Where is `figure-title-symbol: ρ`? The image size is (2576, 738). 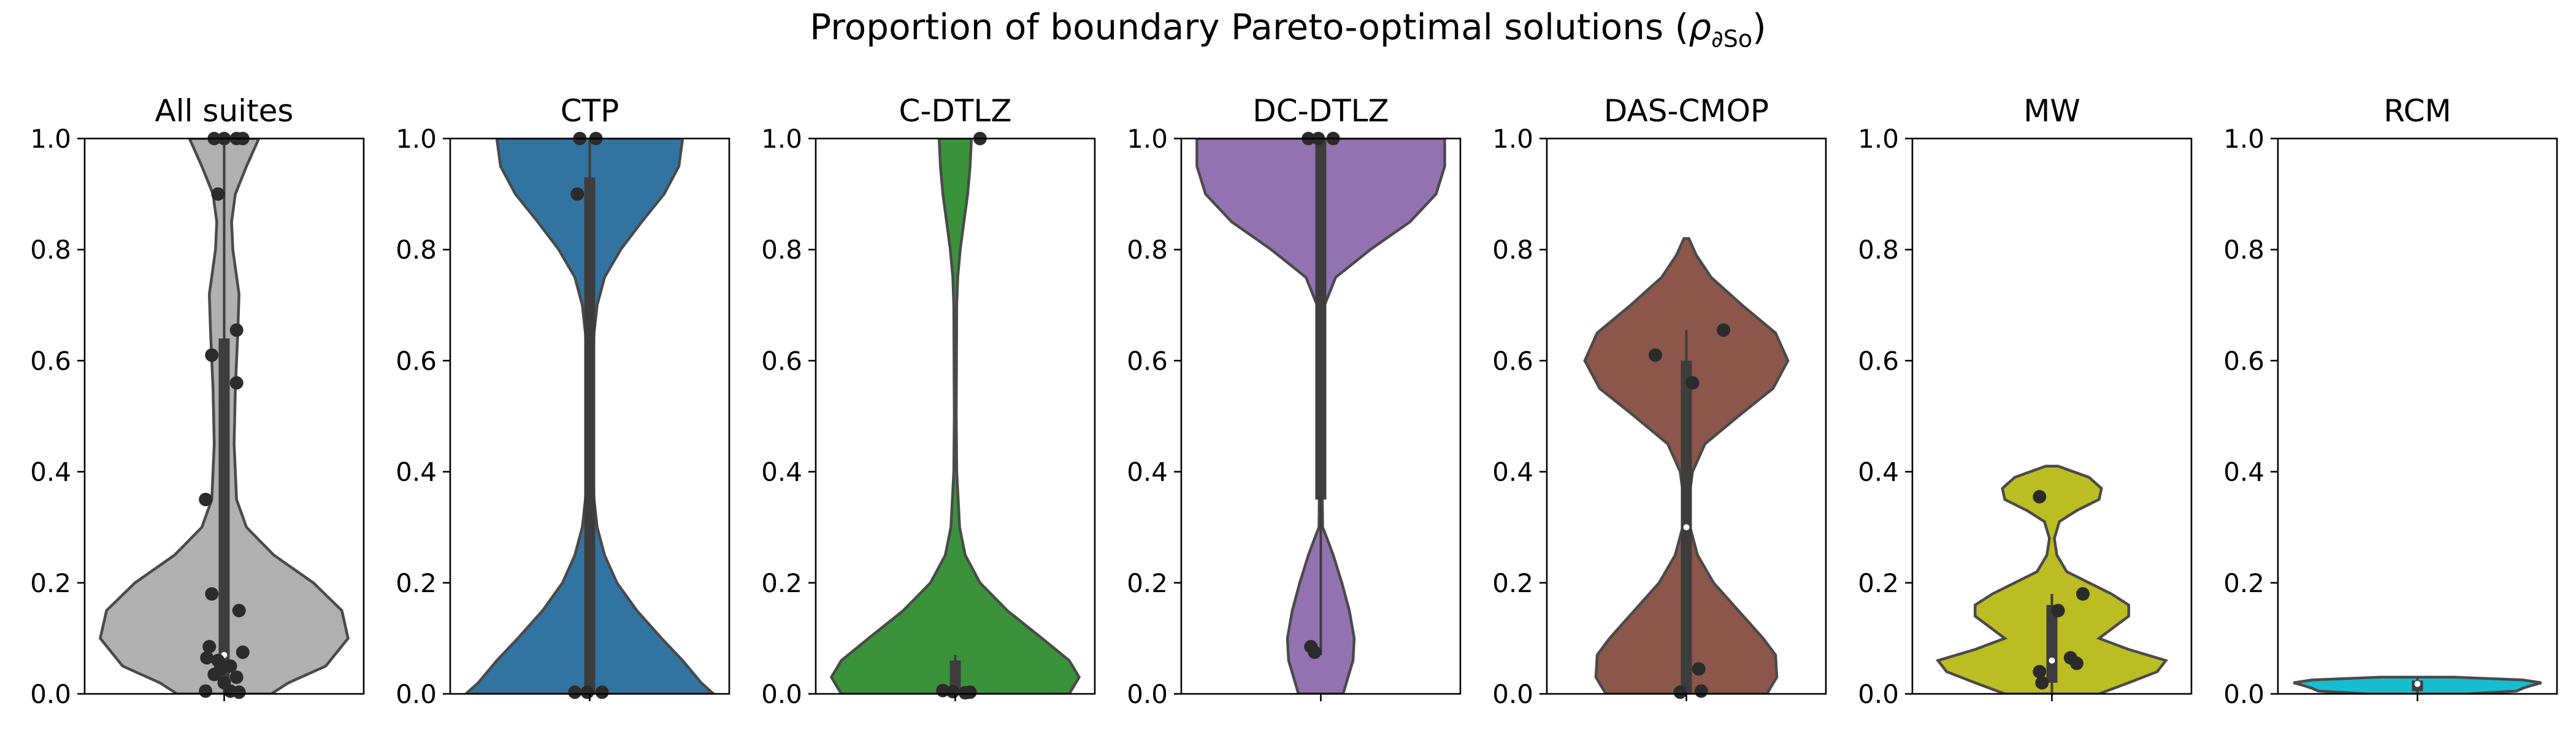 figure-title-symbol: ρ is located at coordinates (1700, 27).